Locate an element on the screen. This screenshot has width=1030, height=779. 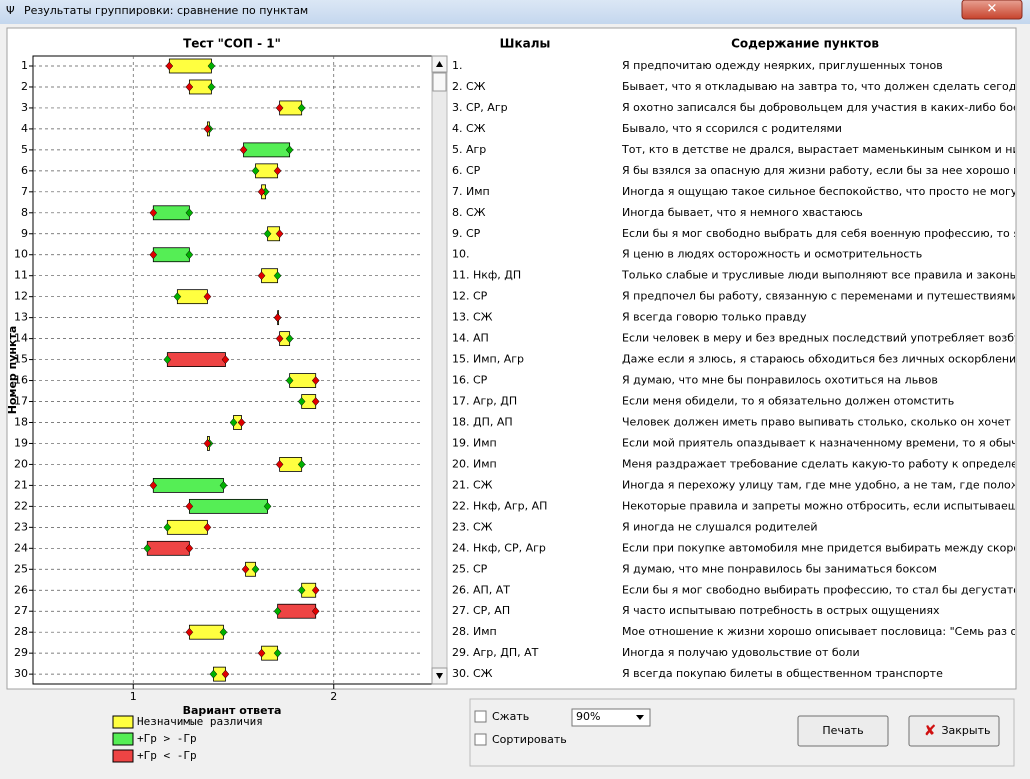
scroll-thumb is located at coordinates (439, 82).